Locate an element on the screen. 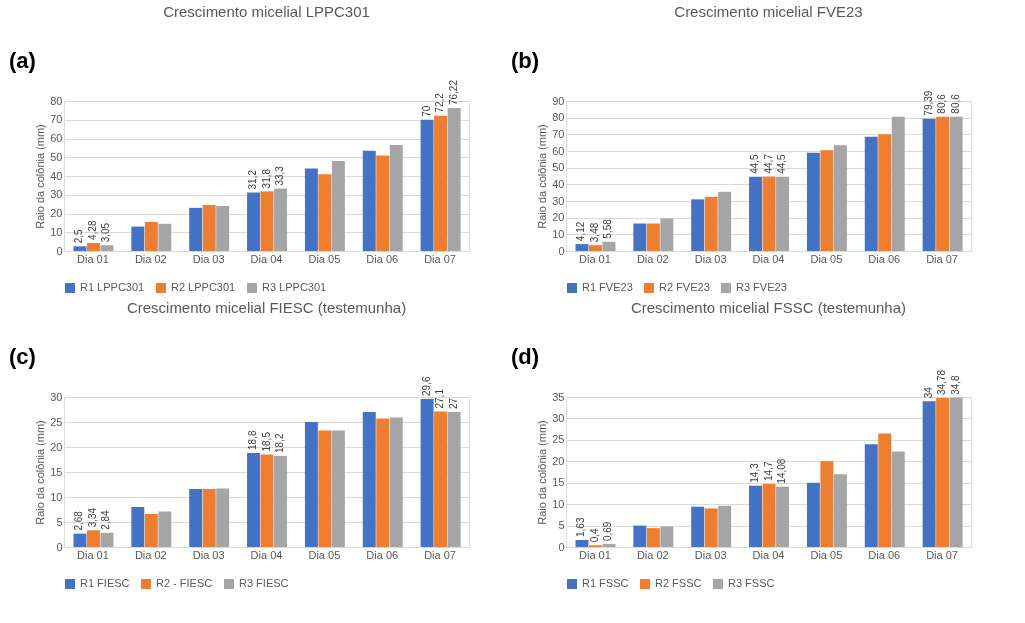  data-label: 18,5 is located at coordinates (266, 441).